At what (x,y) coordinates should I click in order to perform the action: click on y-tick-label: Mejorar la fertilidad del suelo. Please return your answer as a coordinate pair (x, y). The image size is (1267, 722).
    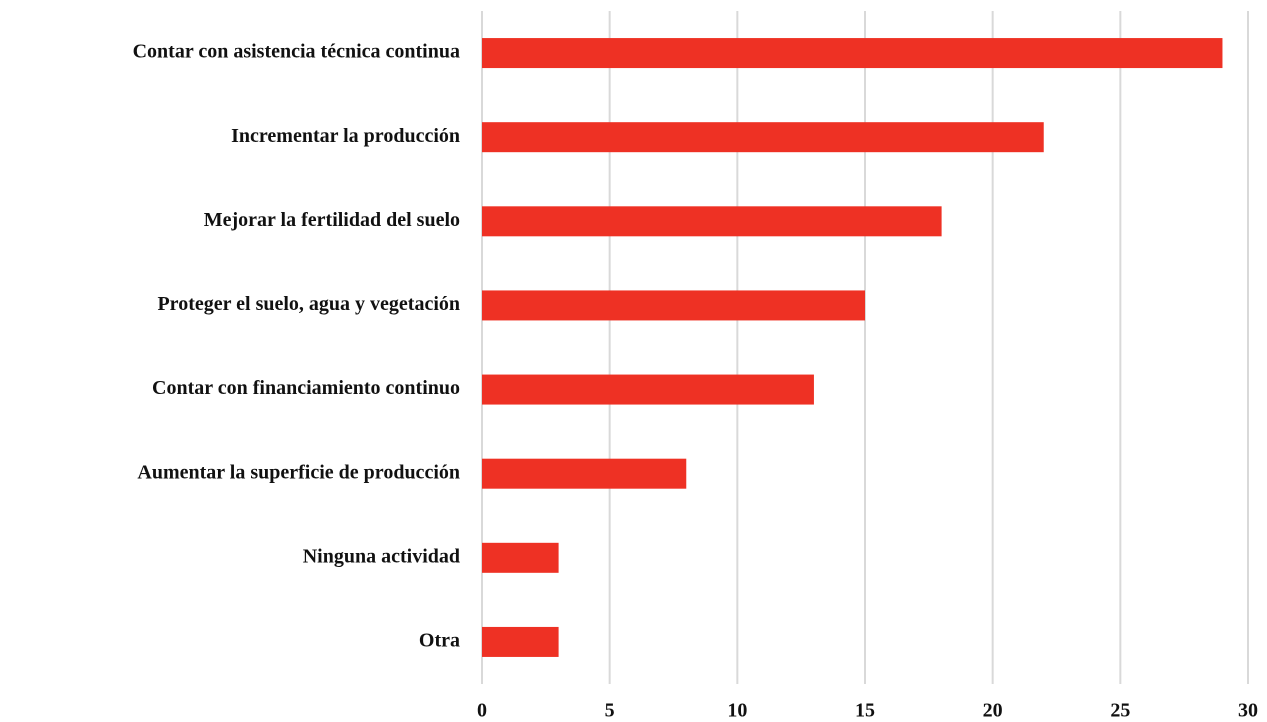
    Looking at the image, I should click on (332, 220).